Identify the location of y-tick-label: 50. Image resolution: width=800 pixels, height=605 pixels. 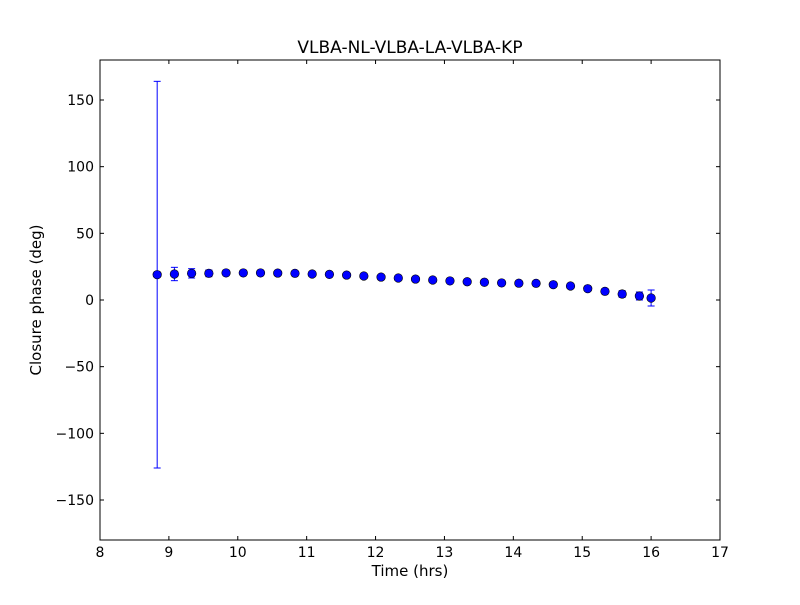
(85, 234).